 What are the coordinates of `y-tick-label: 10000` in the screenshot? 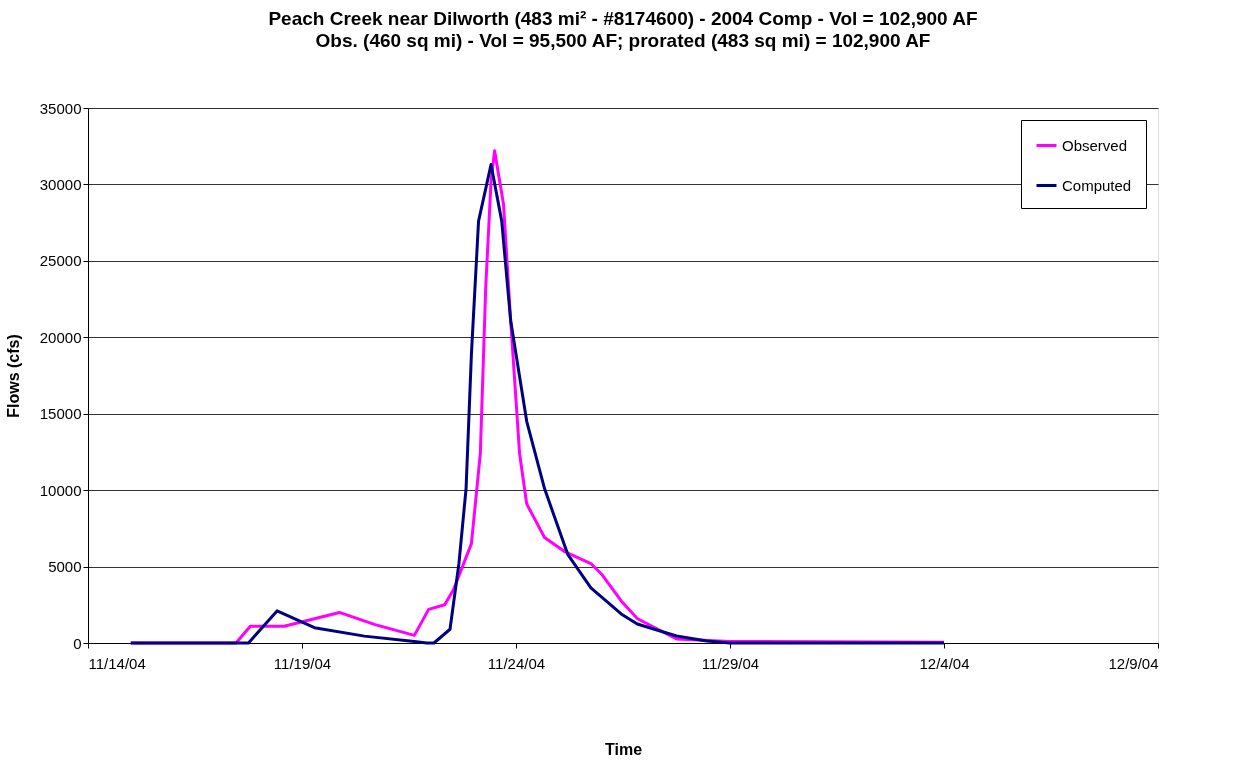 It's located at (60, 490).